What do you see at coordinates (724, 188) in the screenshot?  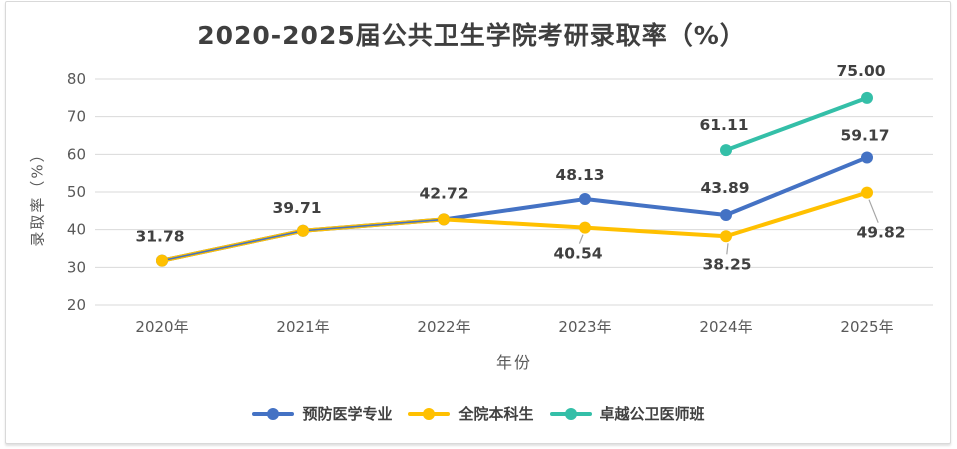 I see `data-label: 43.89` at bounding box center [724, 188].